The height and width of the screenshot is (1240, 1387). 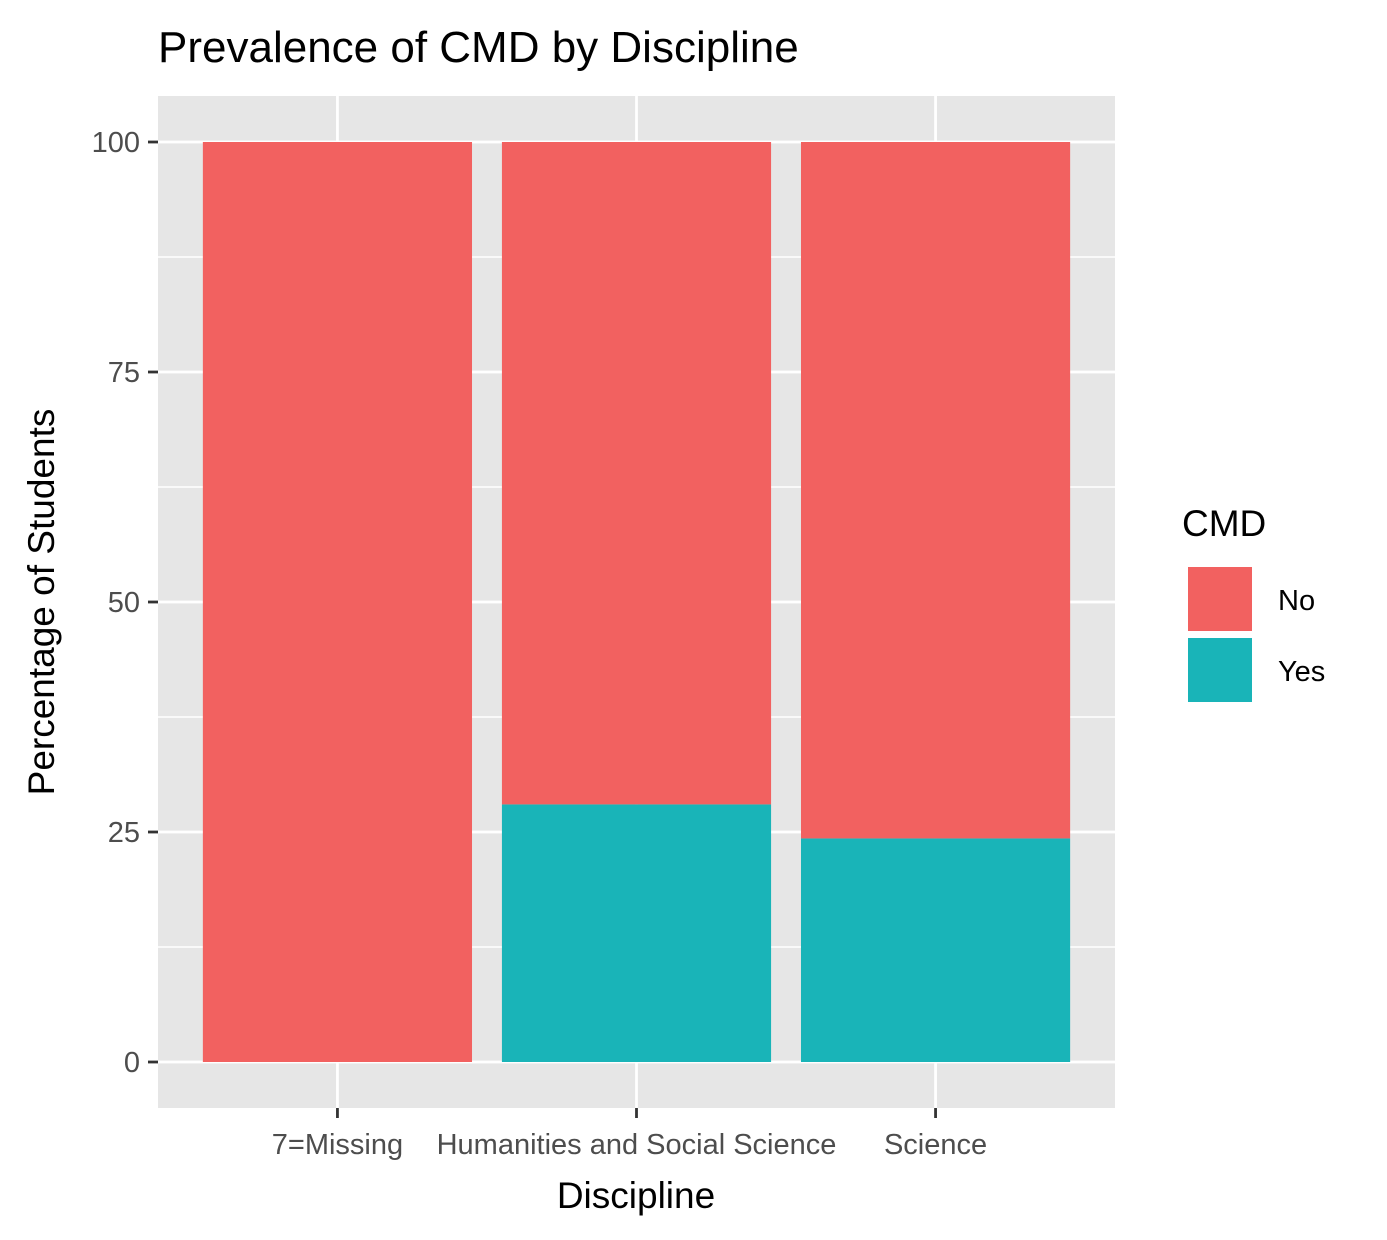 I want to click on legend-title: CMD, so click(x=1224, y=523).